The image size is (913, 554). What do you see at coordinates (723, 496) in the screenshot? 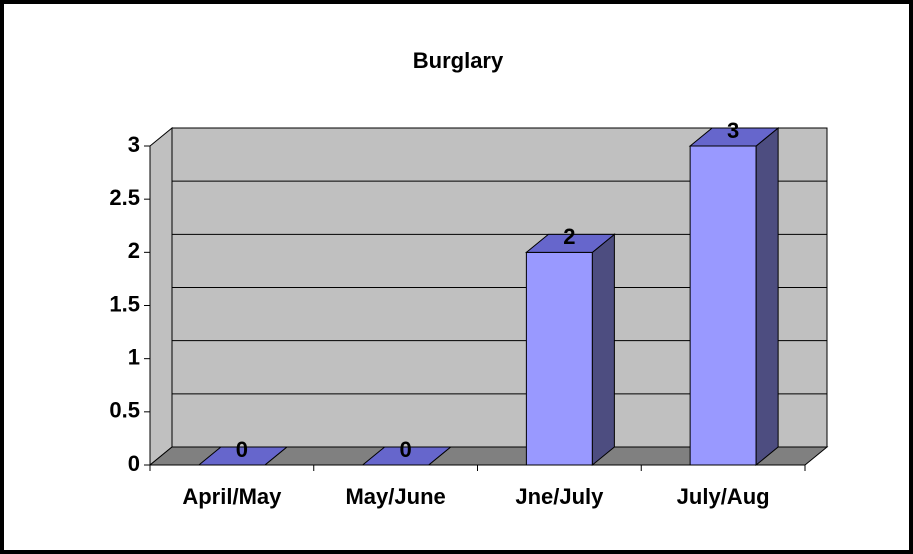
I see `x-tick-label: July/Aug` at bounding box center [723, 496].